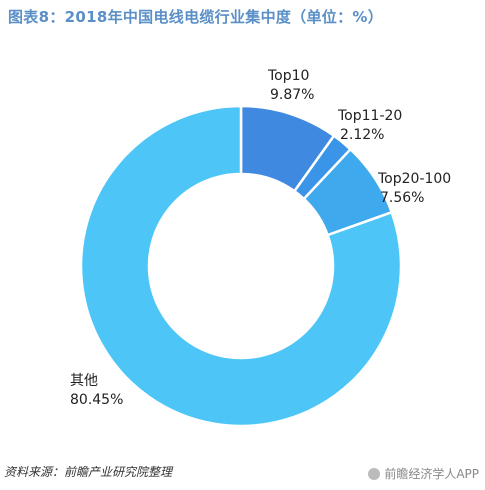 The width and height of the screenshot is (485, 490). I want to click on slice-value-4: 80.45%, so click(96, 400).